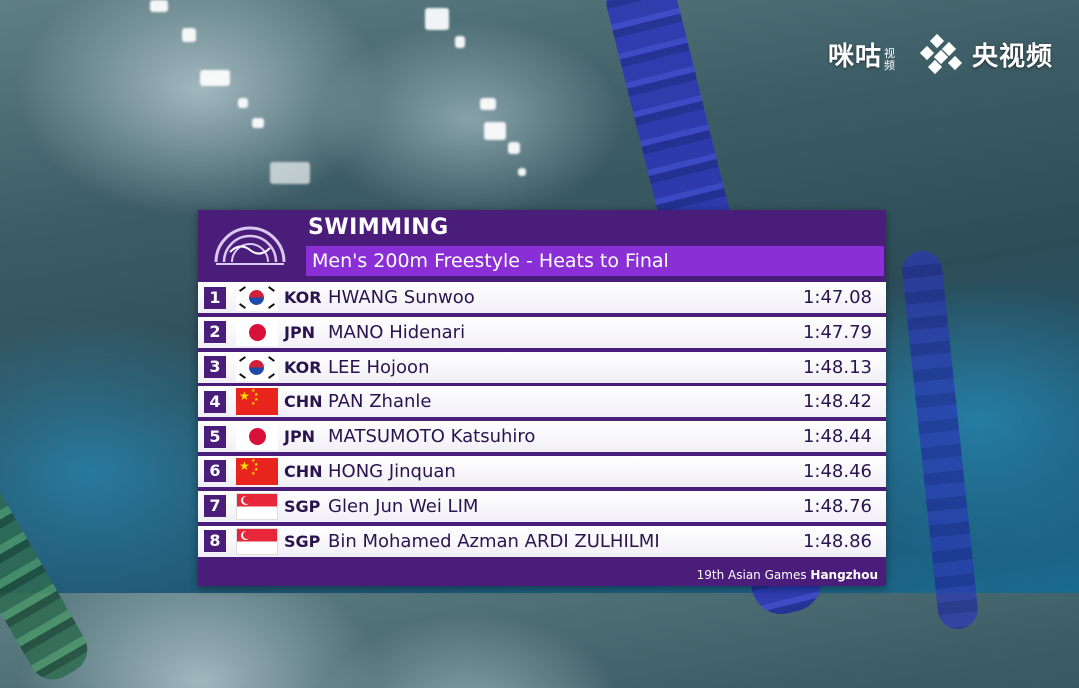 The height and width of the screenshot is (688, 1079). Describe the element at coordinates (215, 471) in the screenshot. I see `rank-badge: 6` at that location.